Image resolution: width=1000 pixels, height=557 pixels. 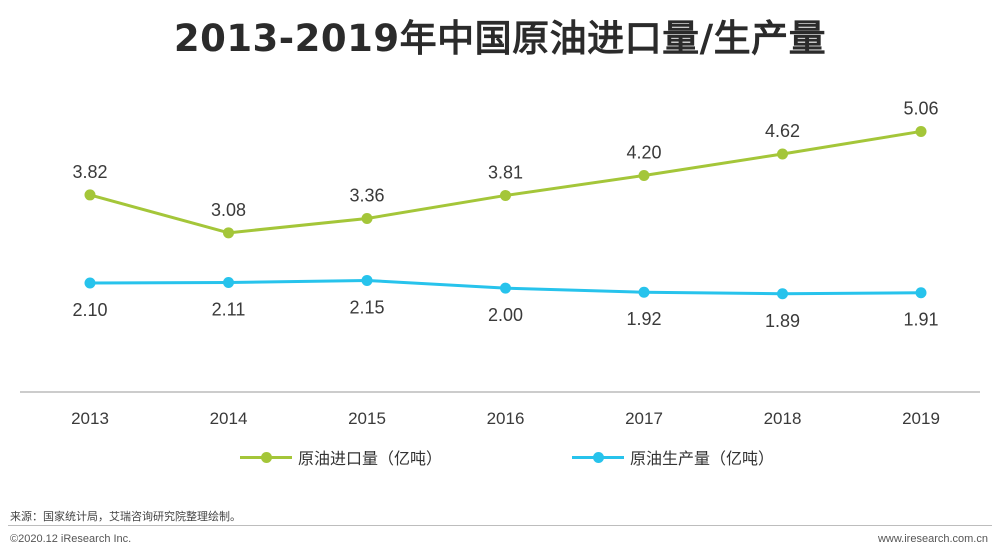 I want to click on chart-title: 2013-2019年中国原油进口量/生产量, so click(x=500, y=38).